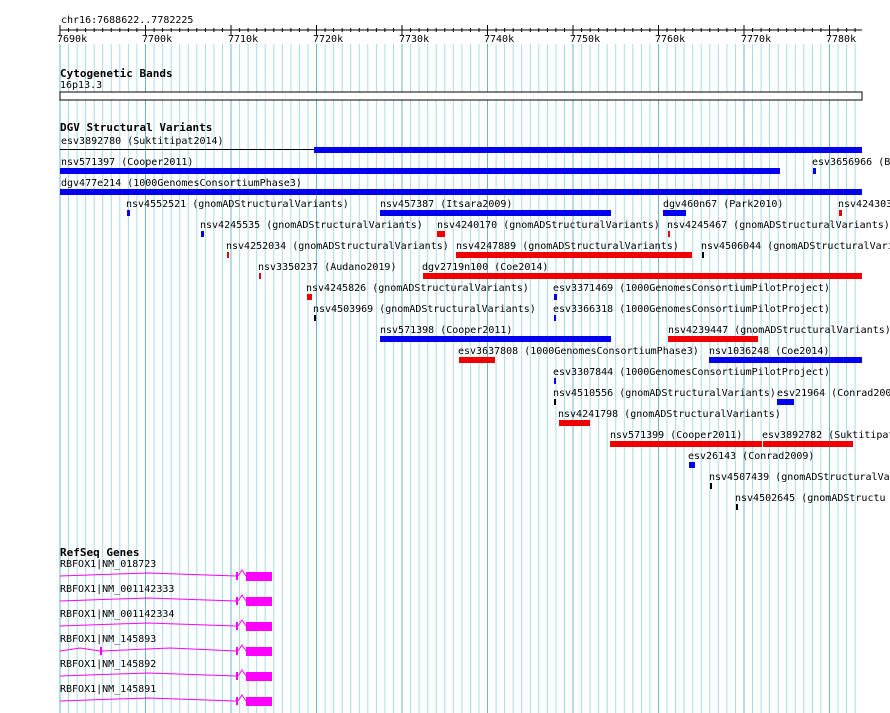 Image resolution: width=890 pixels, height=713 pixels. I want to click on cytoband-label: 16p13.3, so click(81, 85).